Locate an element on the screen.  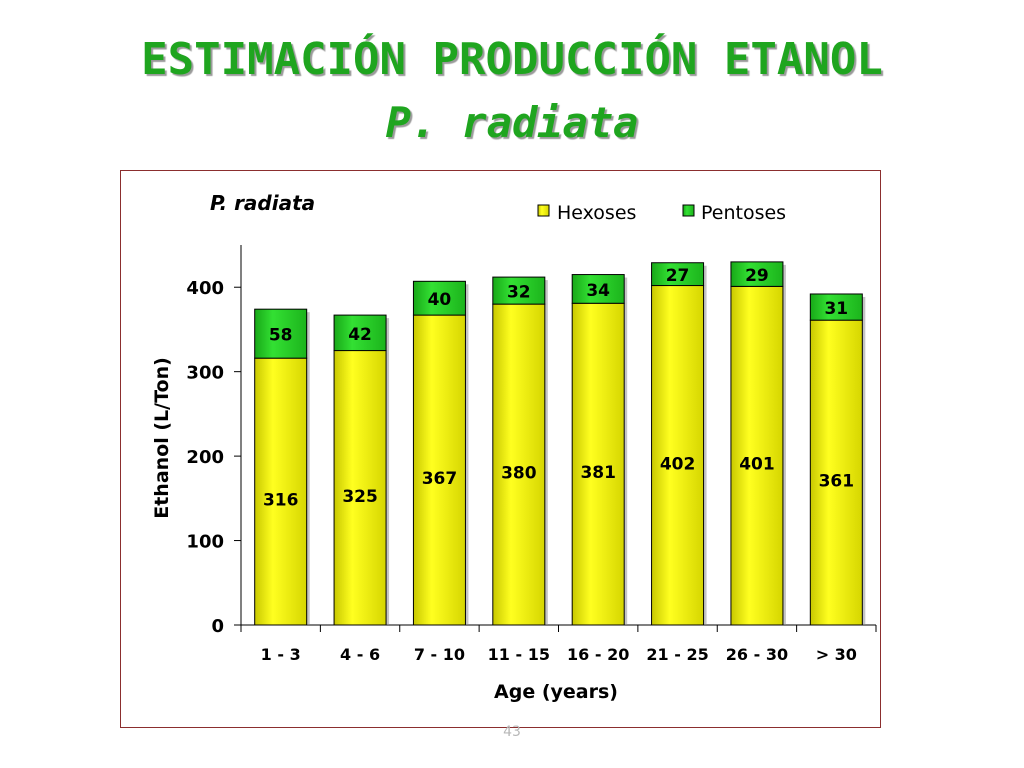
y-tick-label: 300 is located at coordinates (205, 373).